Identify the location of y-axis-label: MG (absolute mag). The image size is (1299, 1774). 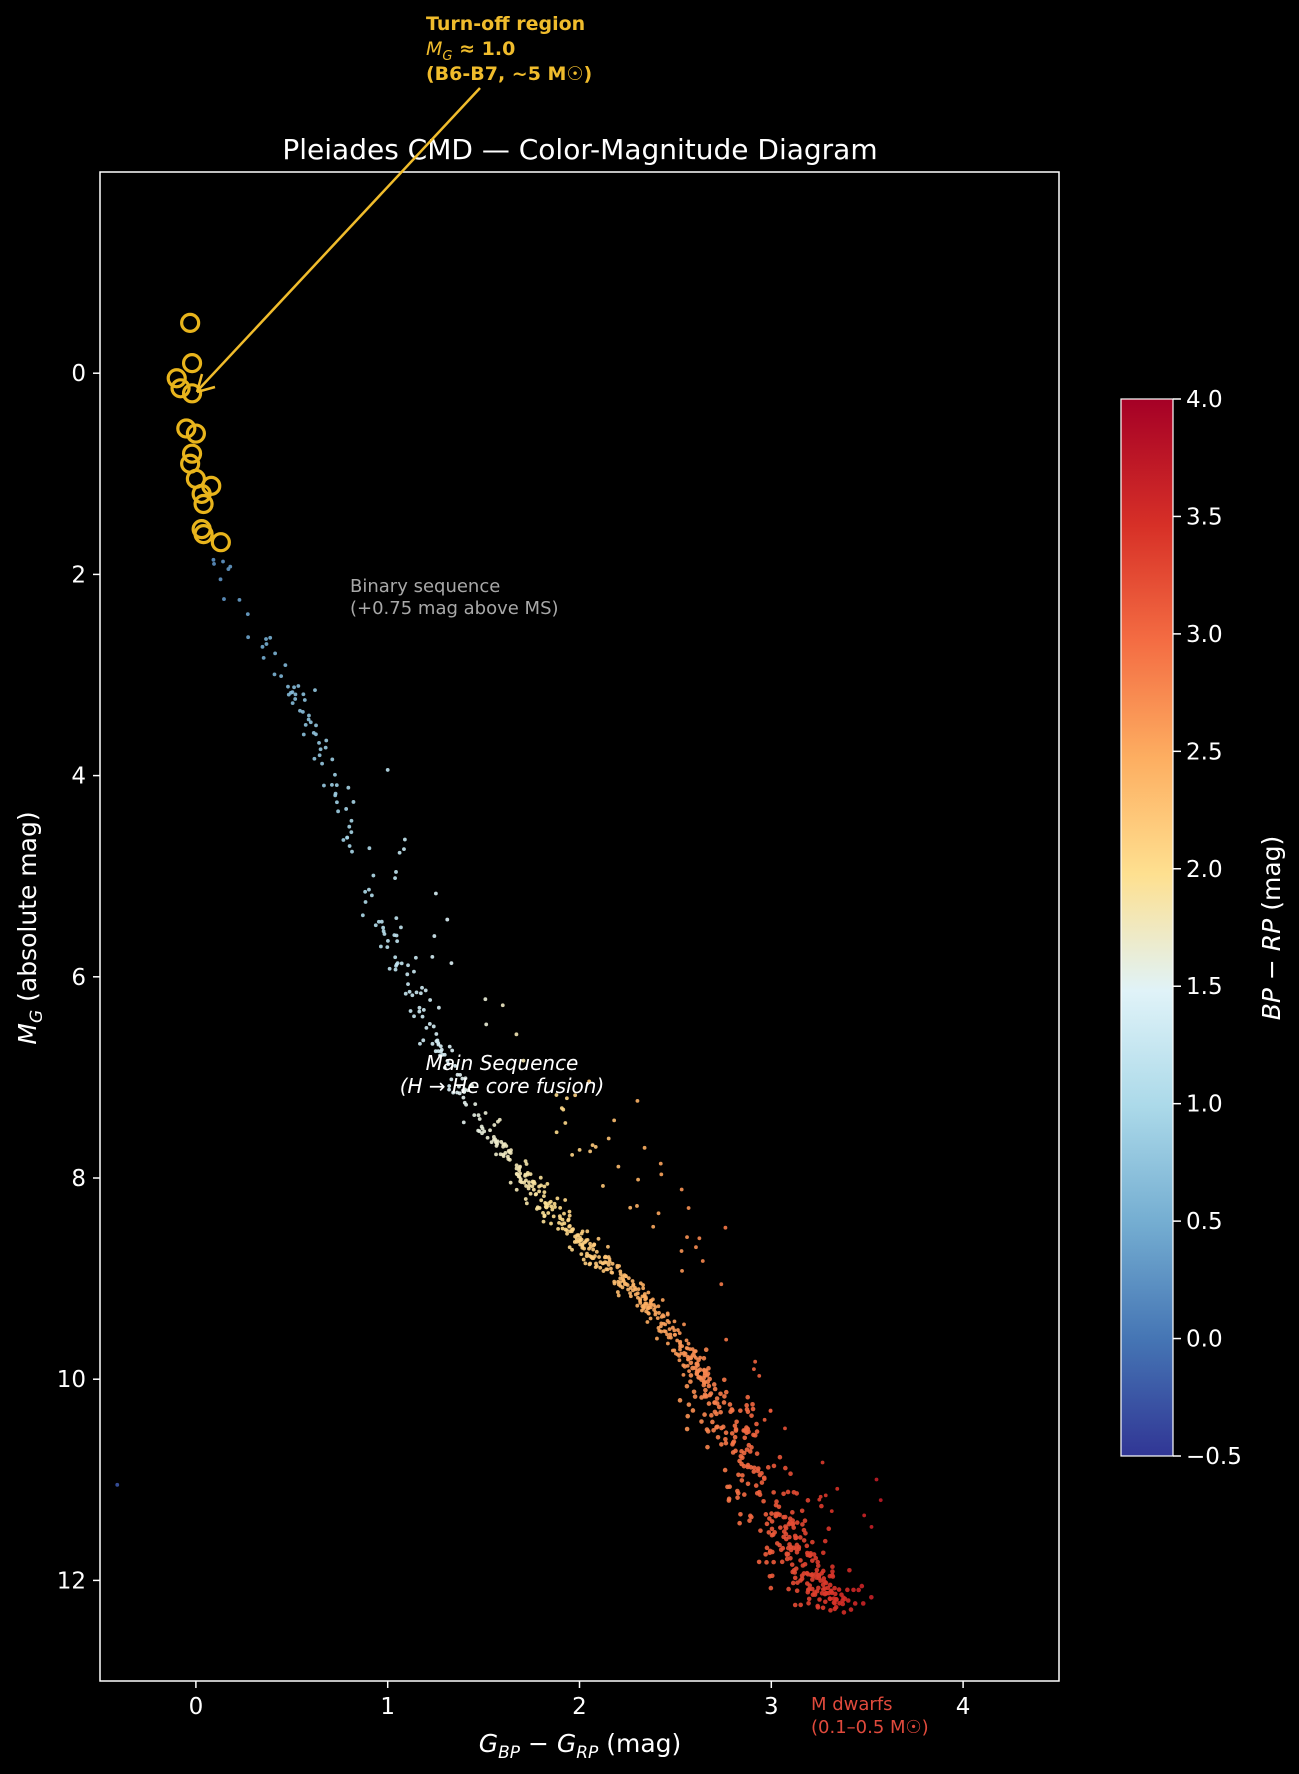
(30, 927).